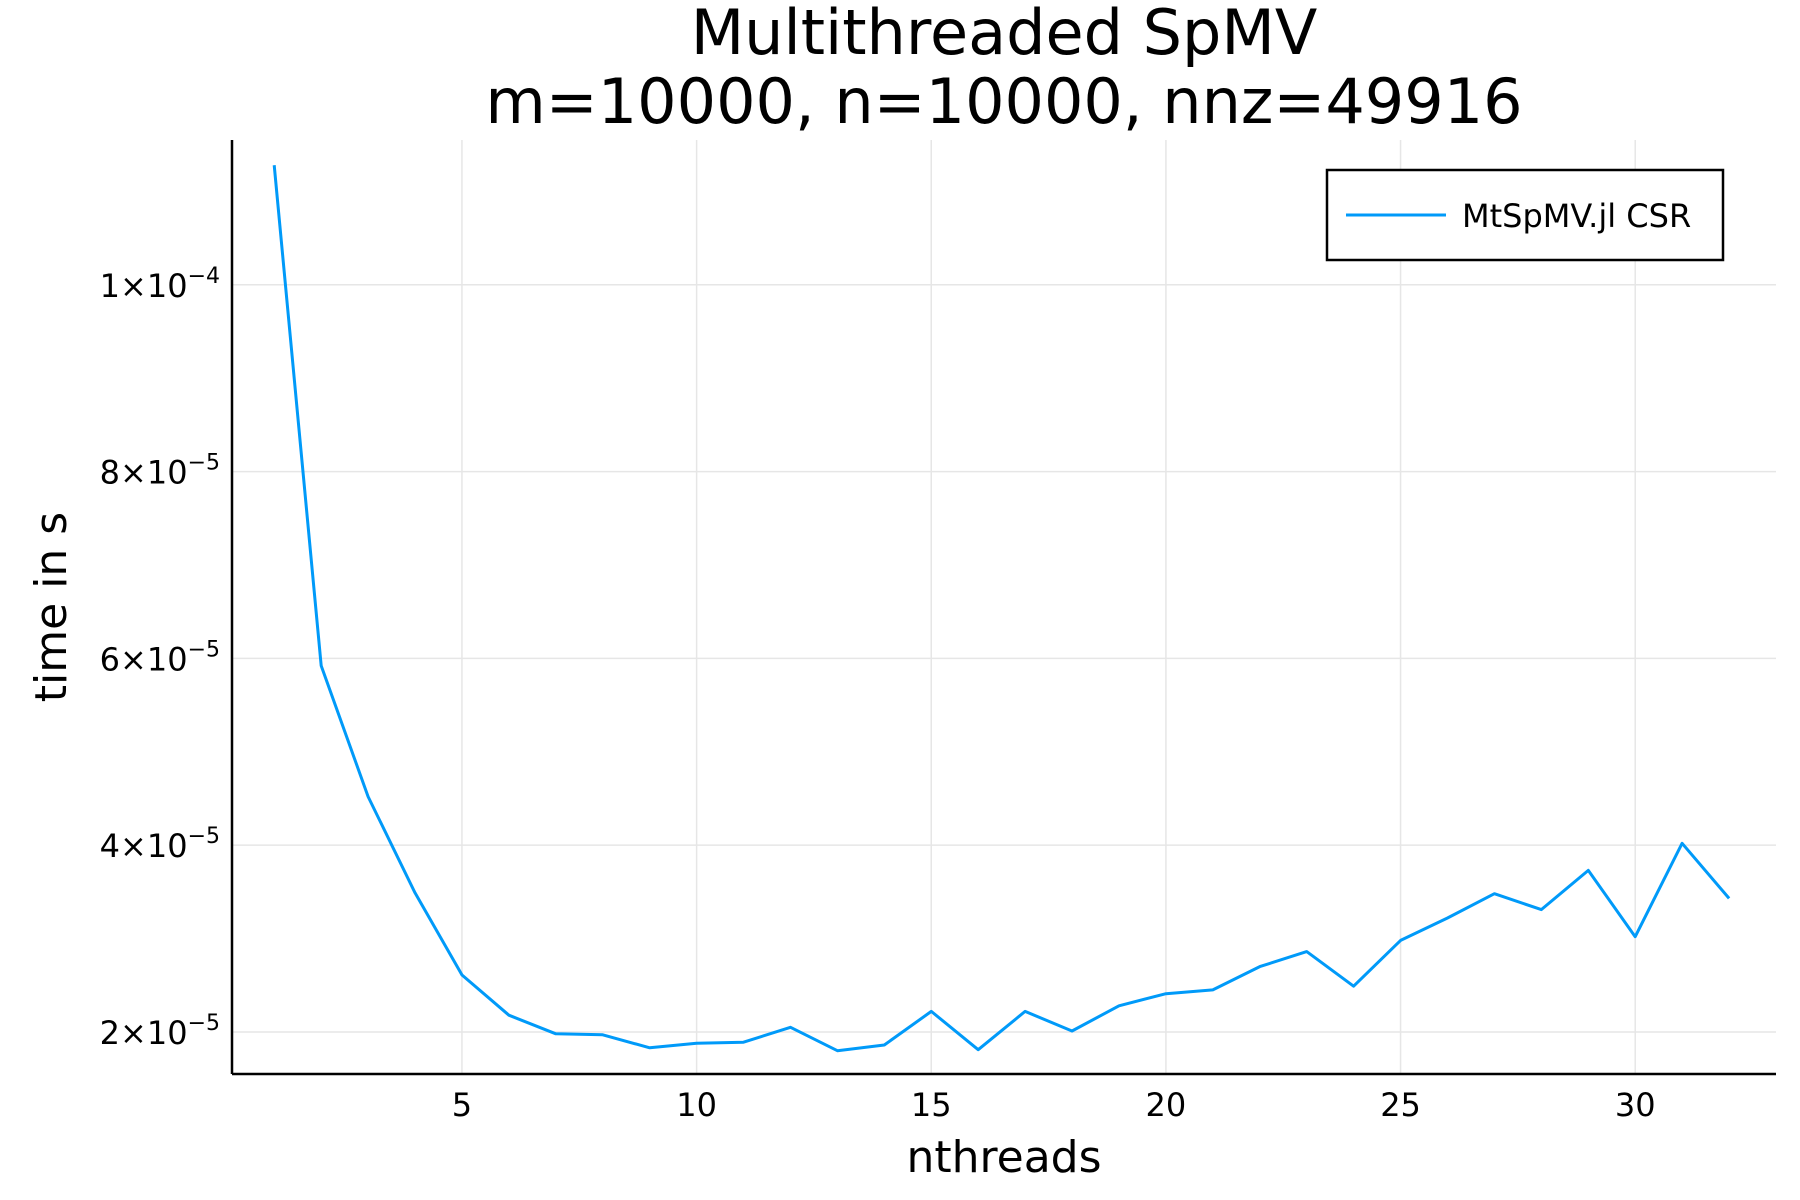 The width and height of the screenshot is (1800, 1200). I want to click on y-tick-labels: 2×10⁻⁵ 4×10⁻⁵ 6×10⁻⁵ 8×10⁻⁵ 1×10⁻⁴, so click(160, 658).